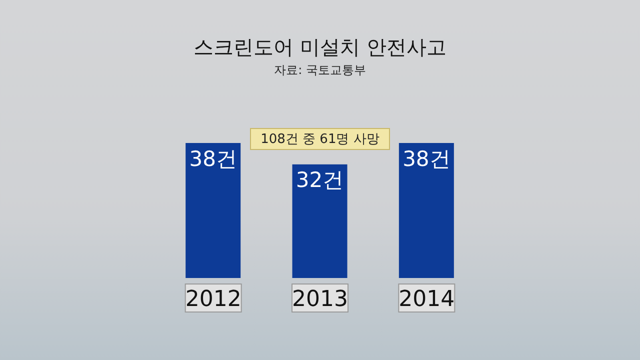 This screenshot has width=640, height=360. I want to click on chart-title: 스크린도어 미설치 안전사고, so click(320, 47).